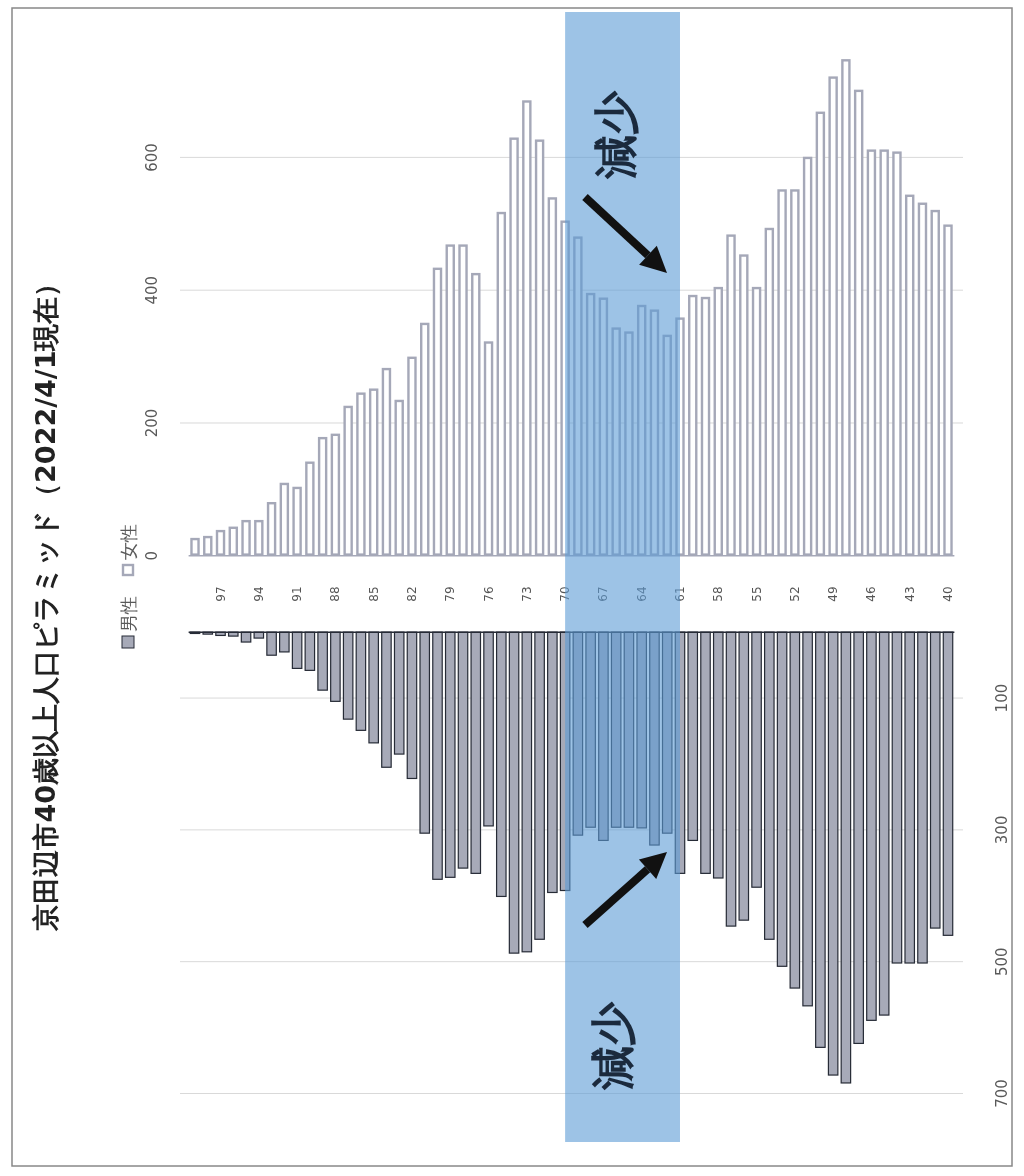  What do you see at coordinates (1002, 830) in the screenshot?
I see `y2-tick-label: 300` at bounding box center [1002, 830].